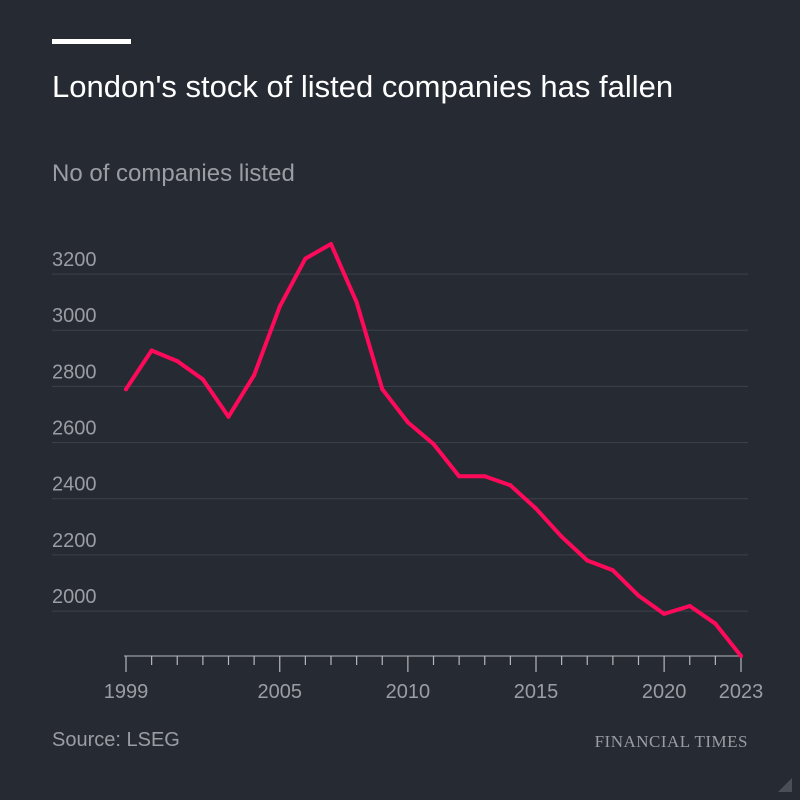 The width and height of the screenshot is (800, 800). Describe the element at coordinates (74, 429) in the screenshot. I see `y-tick-label: 2600` at that location.